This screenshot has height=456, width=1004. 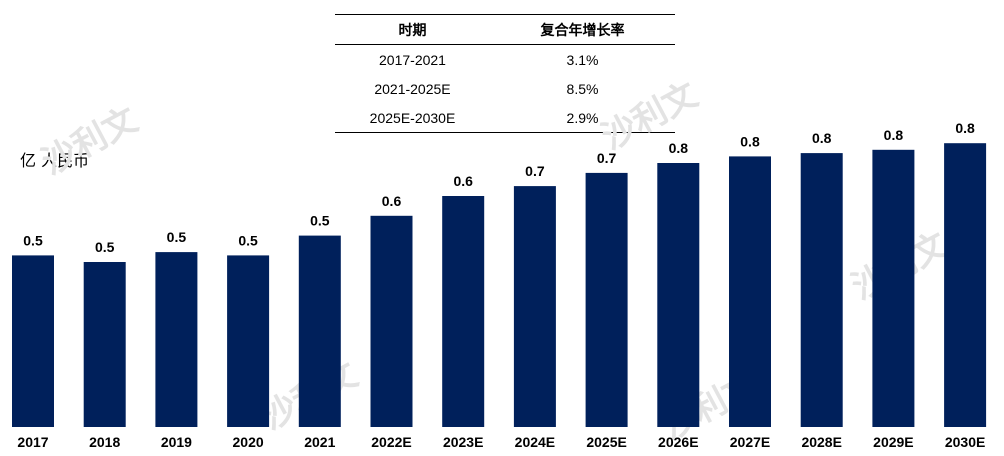 What do you see at coordinates (104, 344) in the screenshot?
I see `bar-2018` at bounding box center [104, 344].